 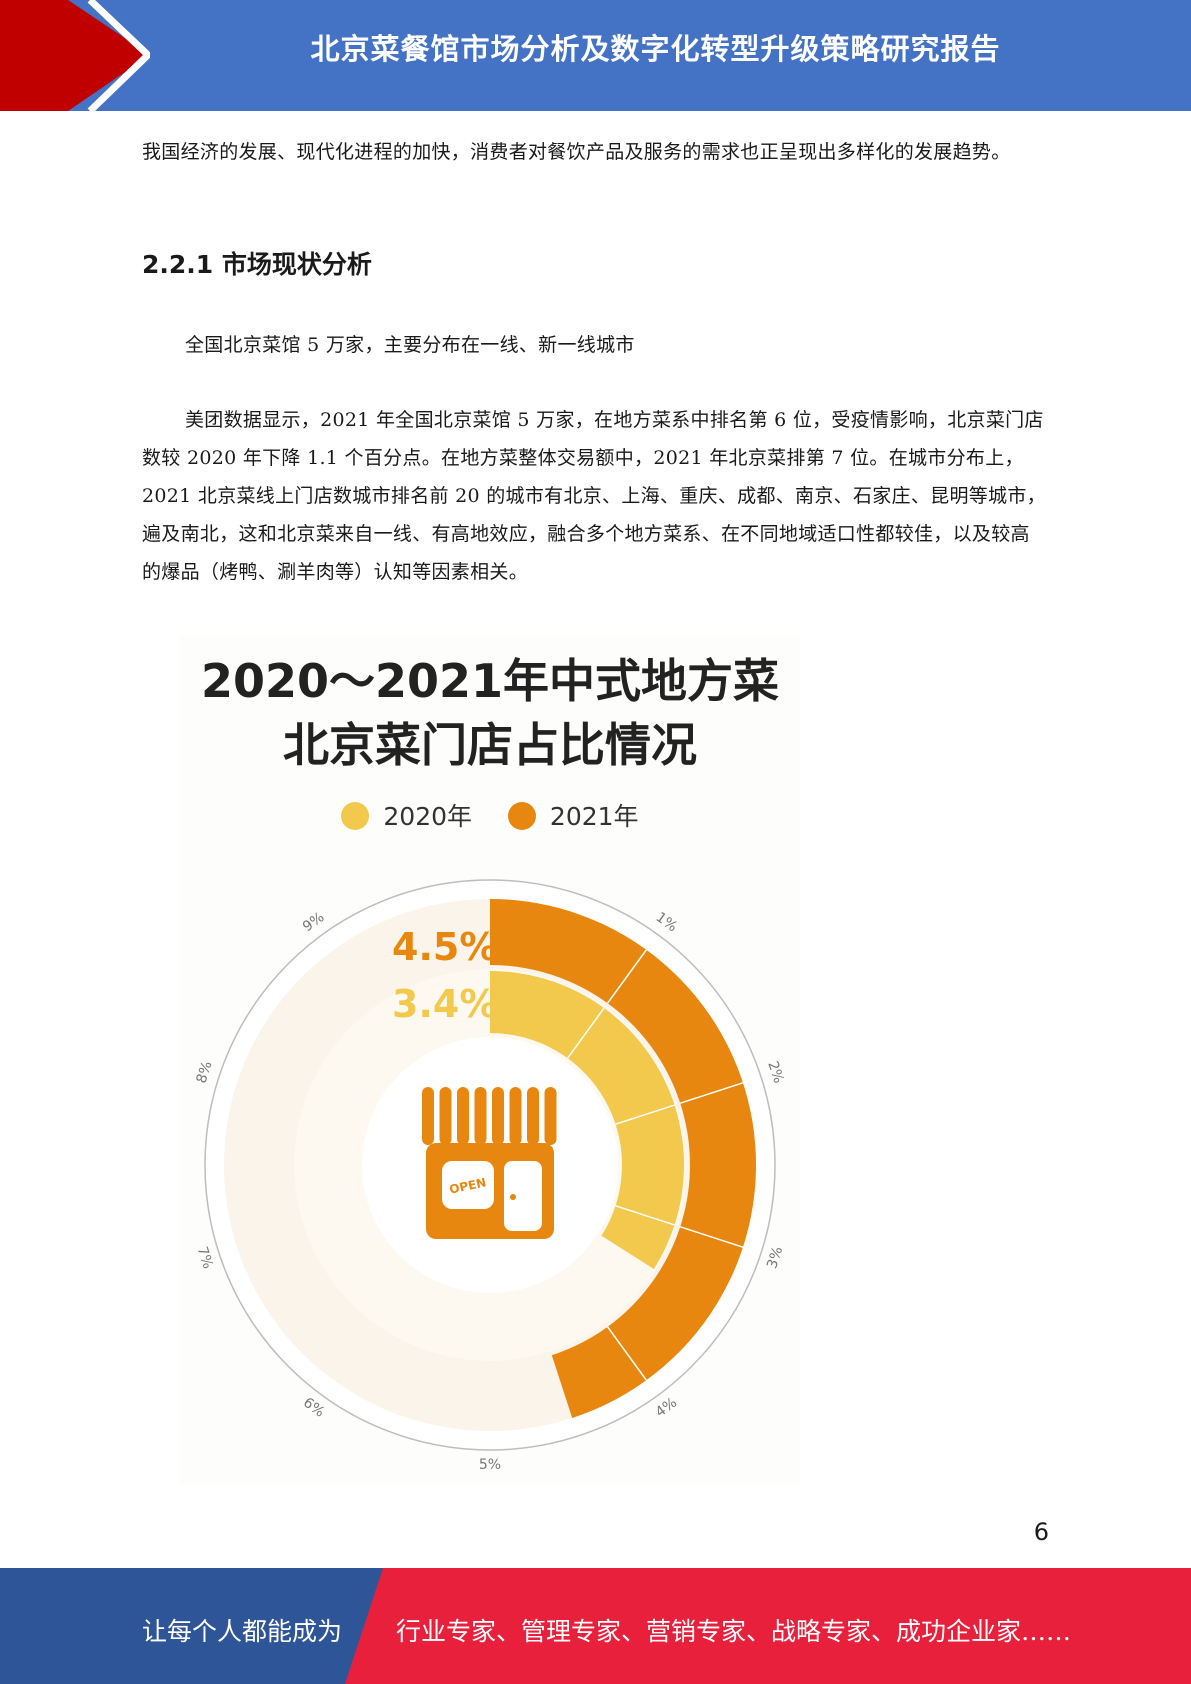 I want to click on footer-right-band, so click(x=768, y=1626).